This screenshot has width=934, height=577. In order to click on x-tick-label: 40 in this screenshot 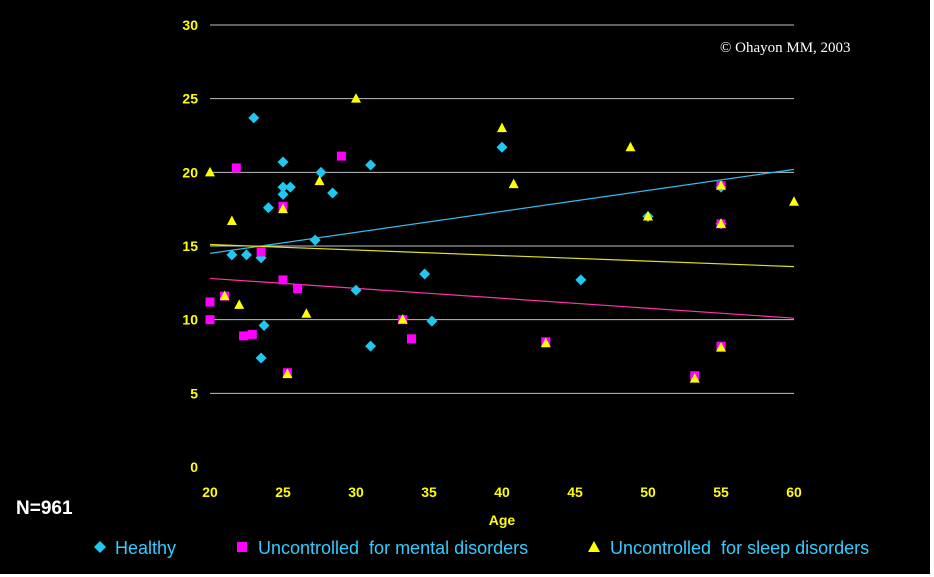, I will do `click(502, 492)`.